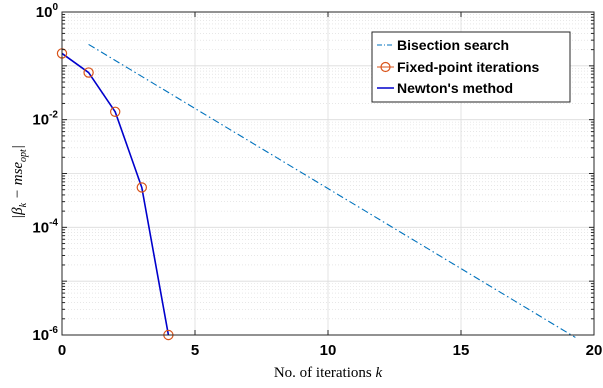 The height and width of the screenshot is (388, 603). Describe the element at coordinates (453, 45) in the screenshot. I see `legend-label-bisection: Bisection search` at that location.